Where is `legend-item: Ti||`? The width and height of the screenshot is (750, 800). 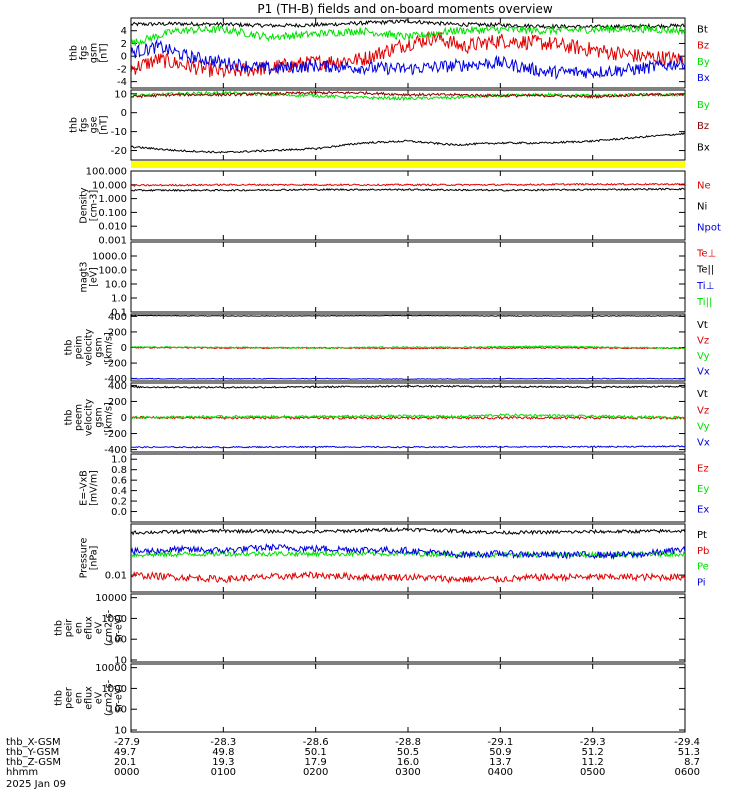 legend-item: Ti|| is located at coordinates (704, 302).